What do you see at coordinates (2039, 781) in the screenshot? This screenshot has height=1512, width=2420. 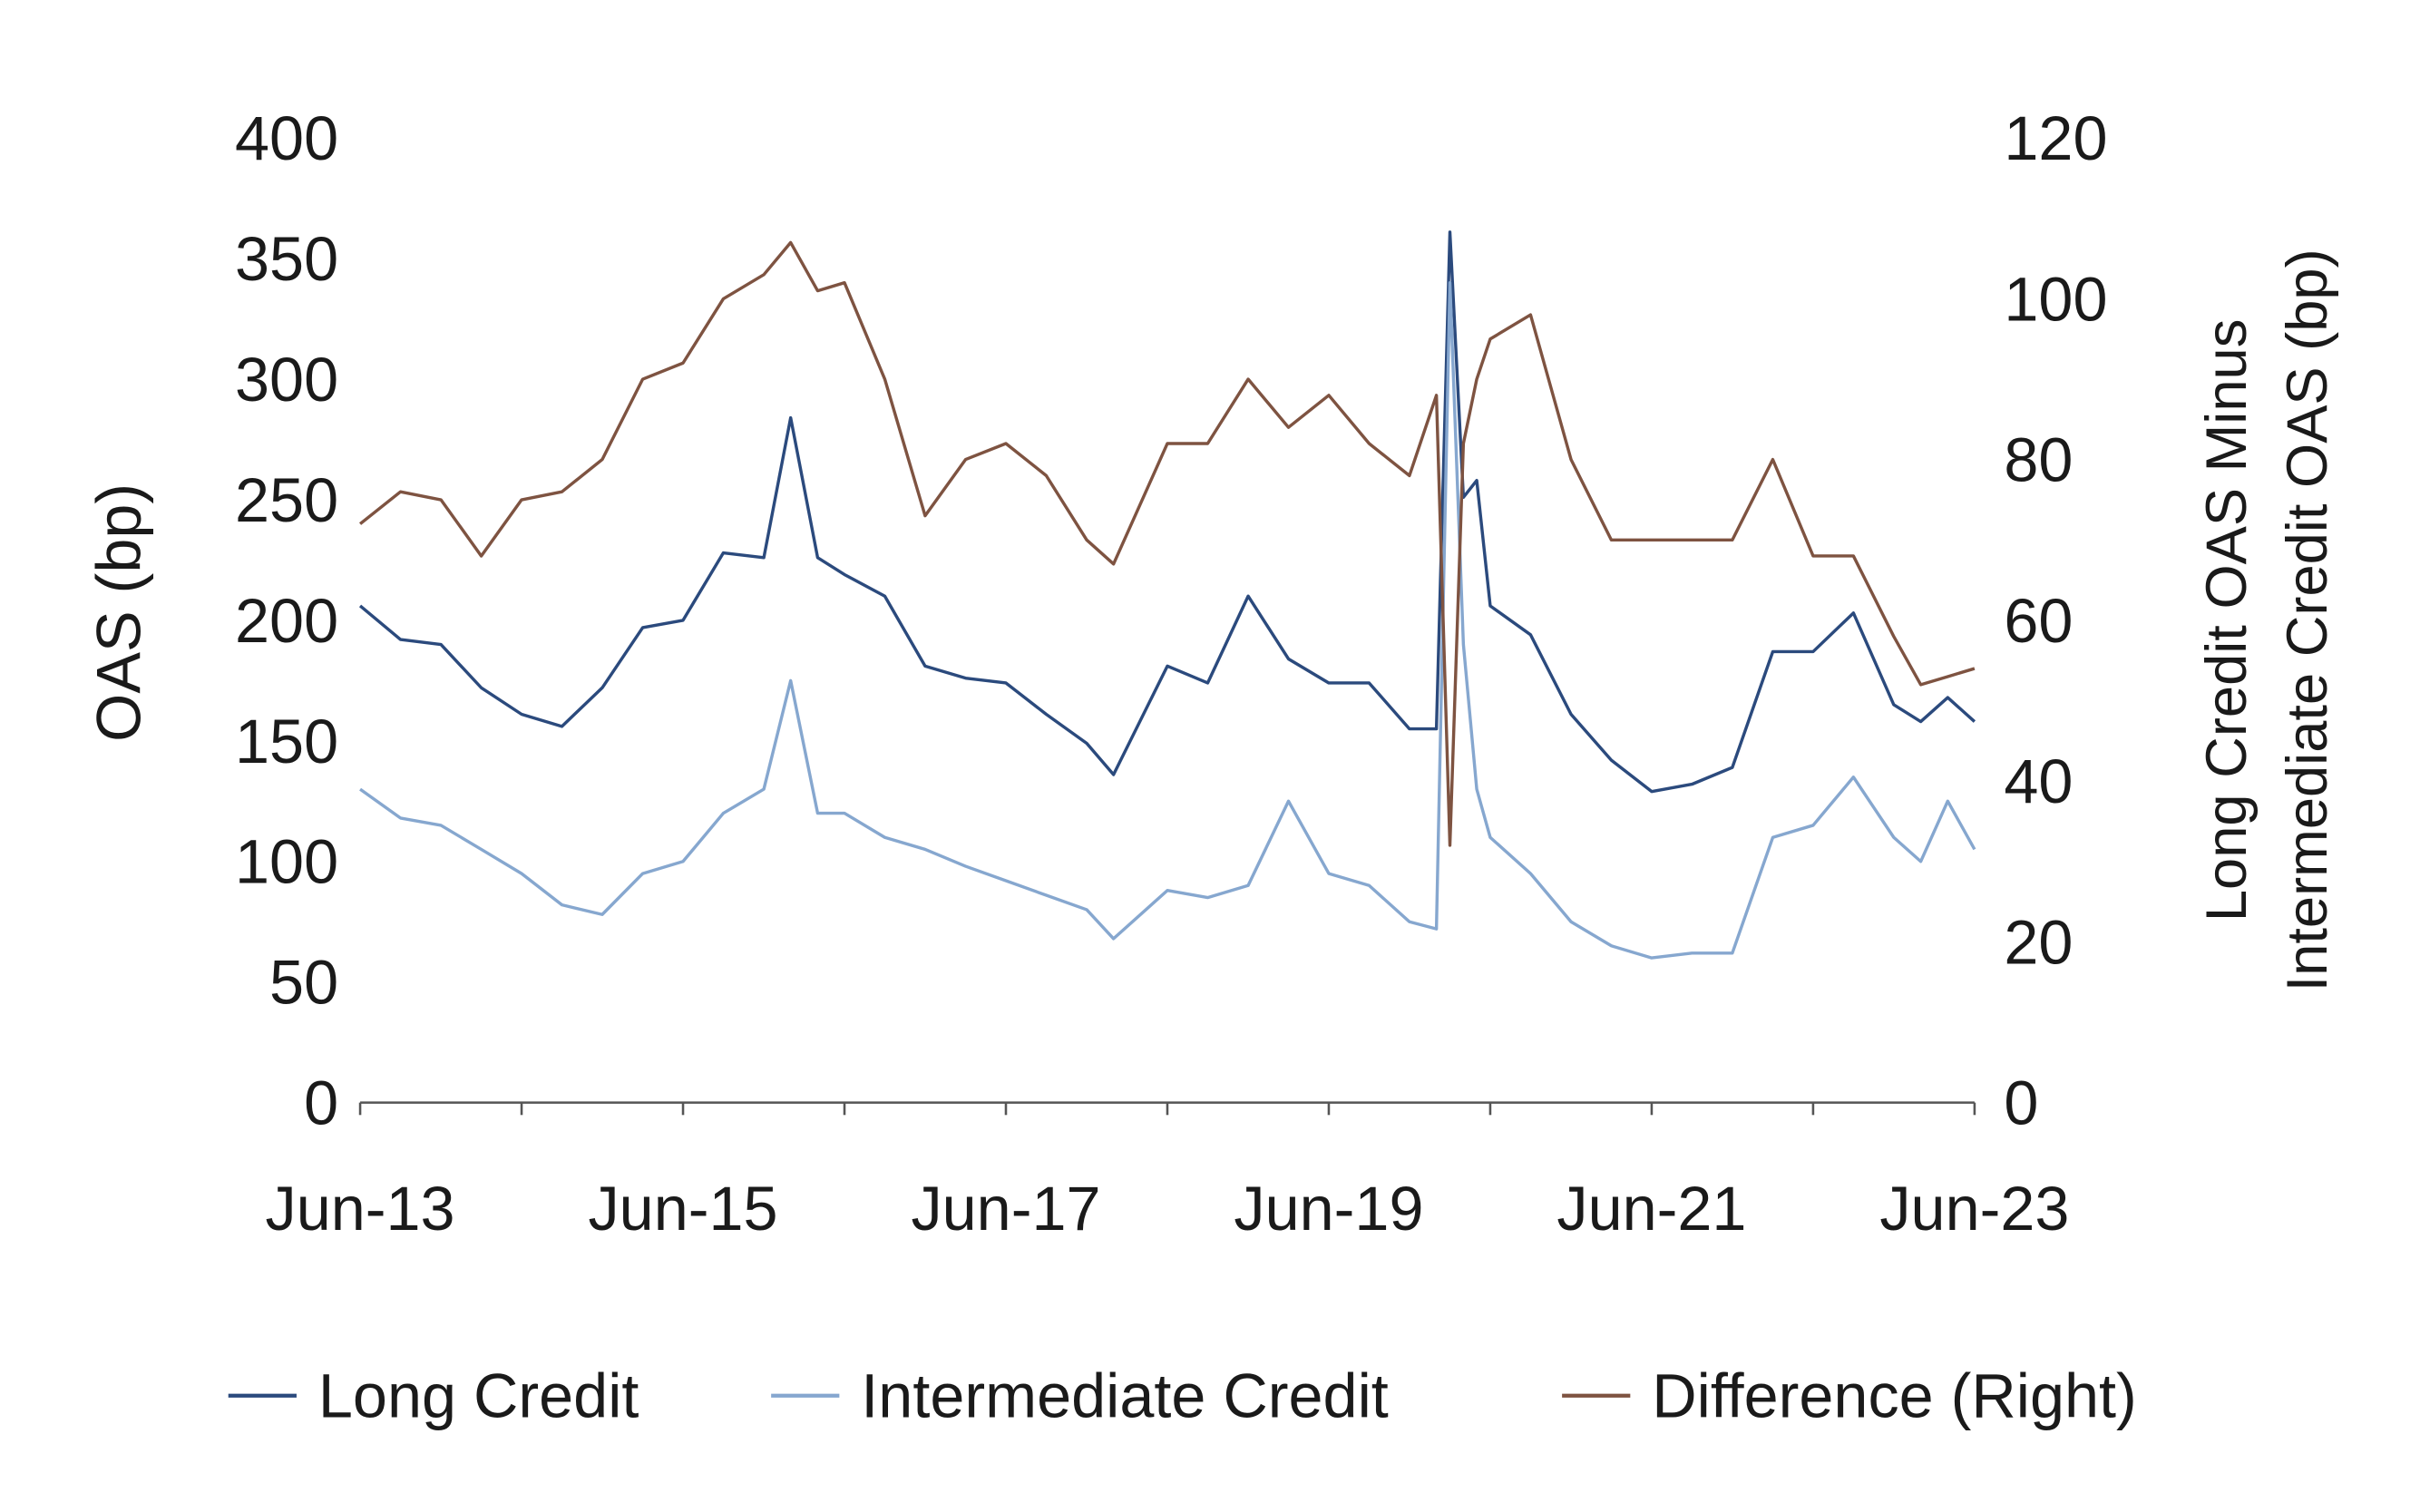 I see `right-tick-label: 40` at bounding box center [2039, 781].